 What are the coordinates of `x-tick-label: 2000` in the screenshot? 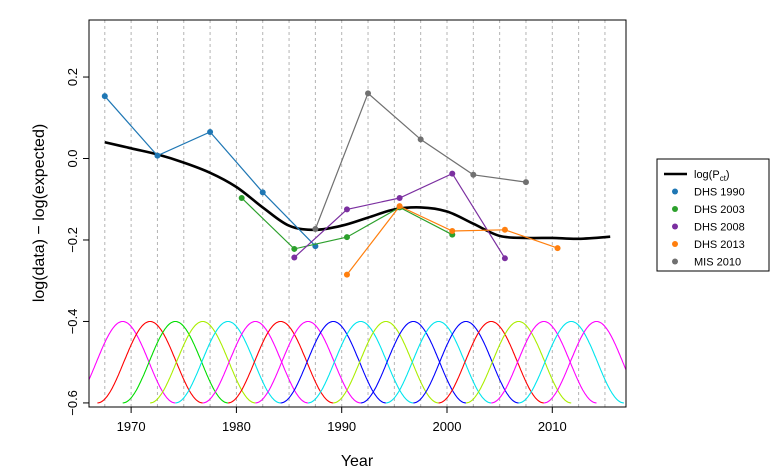 It's located at (447, 426).